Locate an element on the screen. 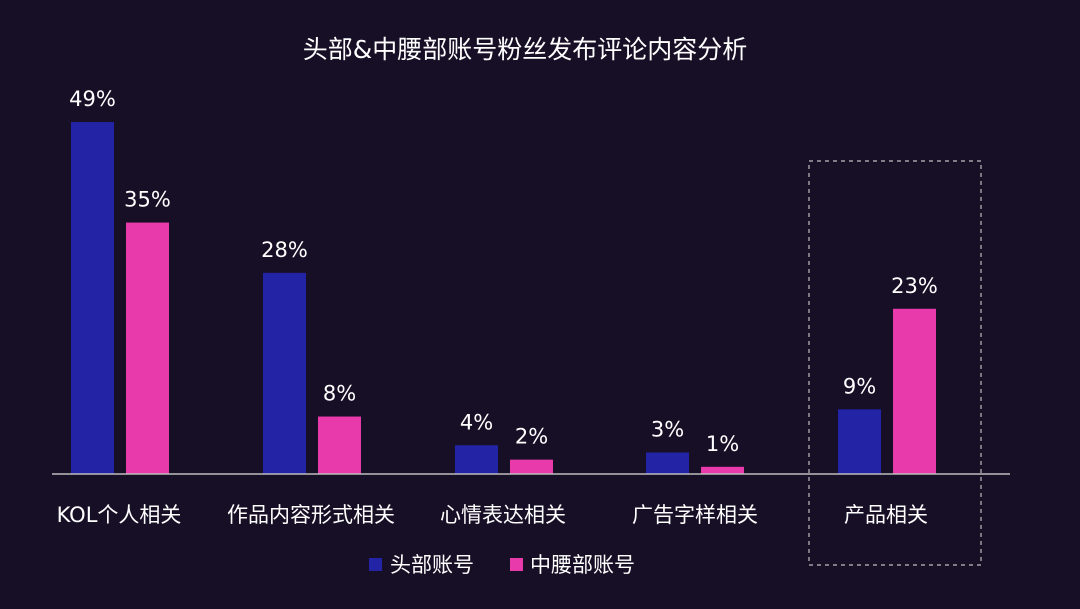  value-label-head-4: 9% is located at coordinates (859, 386).